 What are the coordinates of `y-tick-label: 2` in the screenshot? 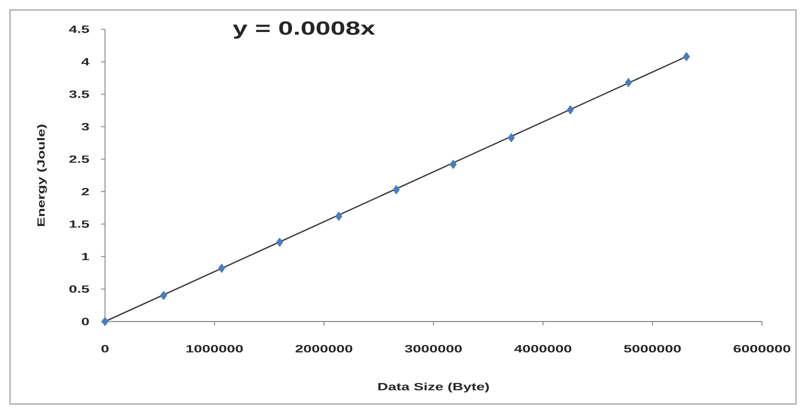 It's located at (85, 192).